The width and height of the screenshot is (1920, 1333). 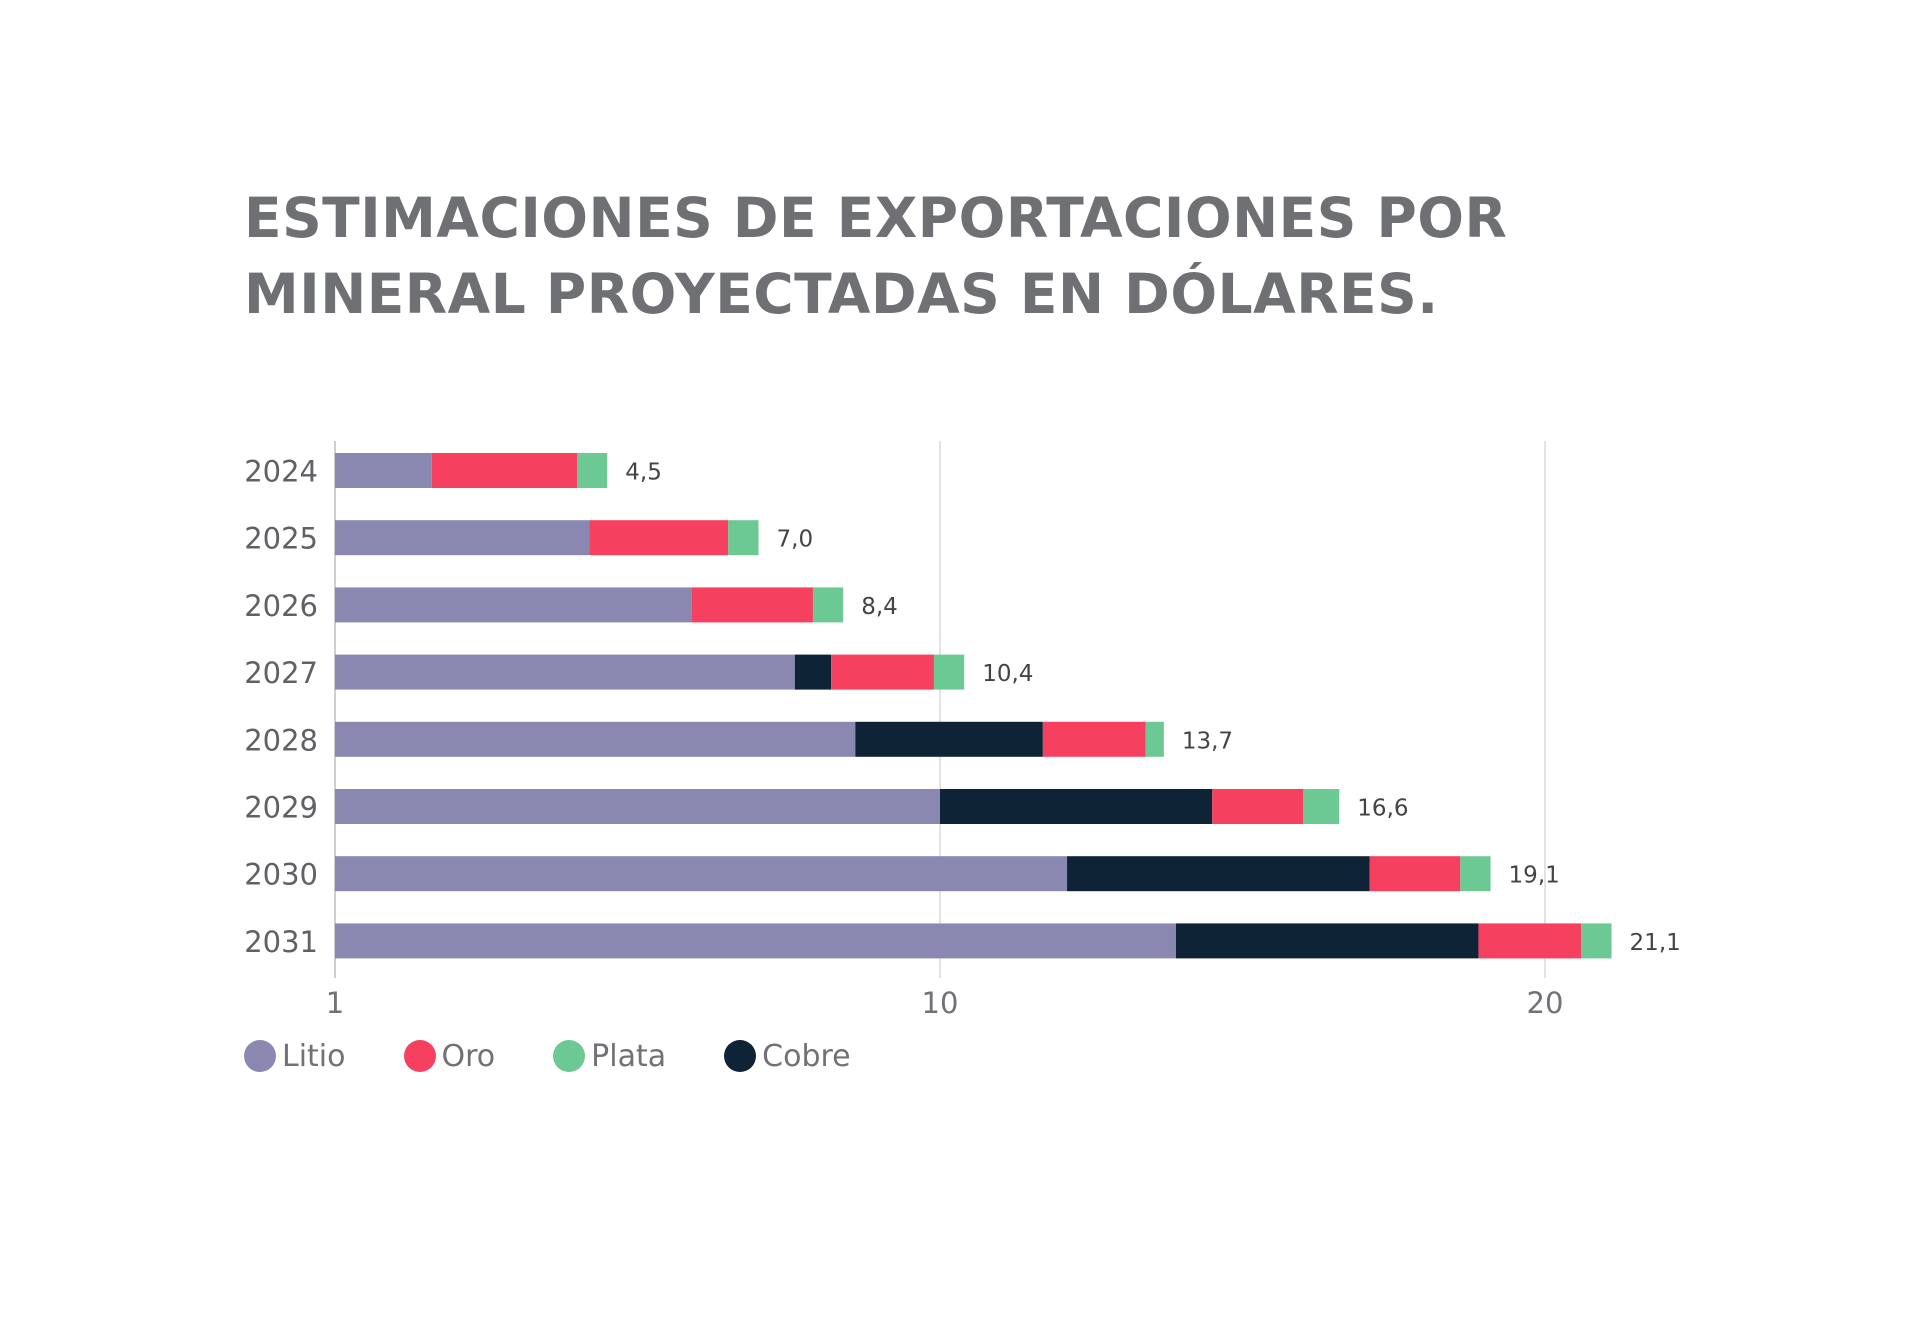 What do you see at coordinates (743, 538) in the screenshot?
I see `bar-plata-2025` at bounding box center [743, 538].